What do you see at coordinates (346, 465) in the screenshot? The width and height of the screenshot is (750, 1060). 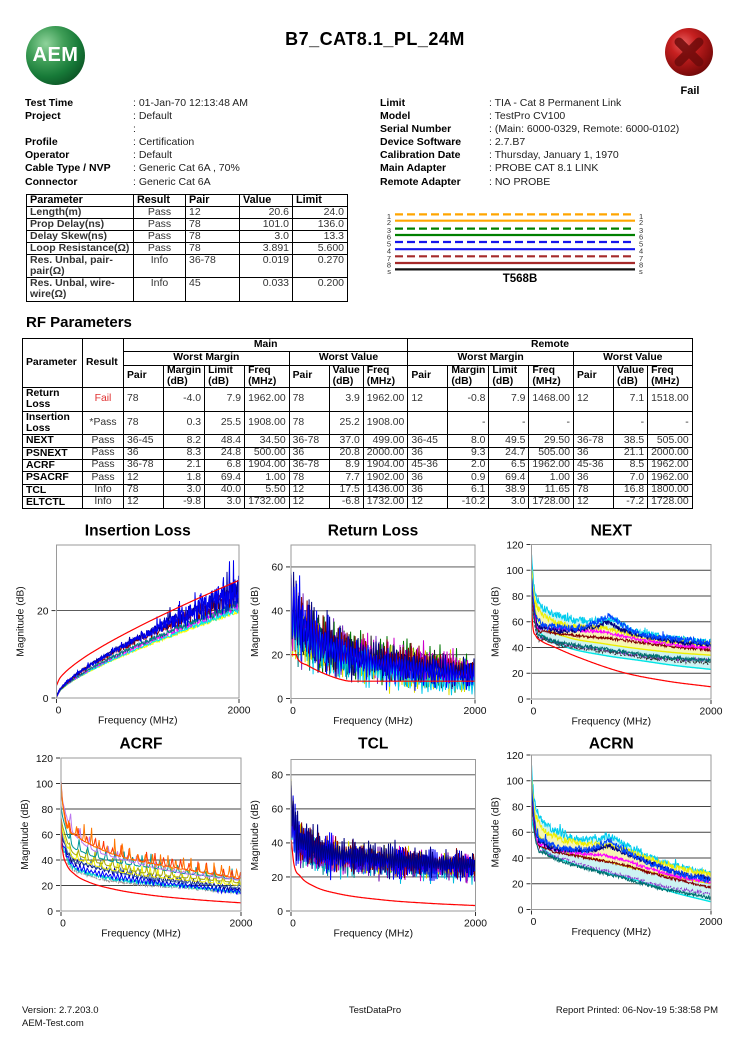 I see `rf-cell: 8.9` at bounding box center [346, 465].